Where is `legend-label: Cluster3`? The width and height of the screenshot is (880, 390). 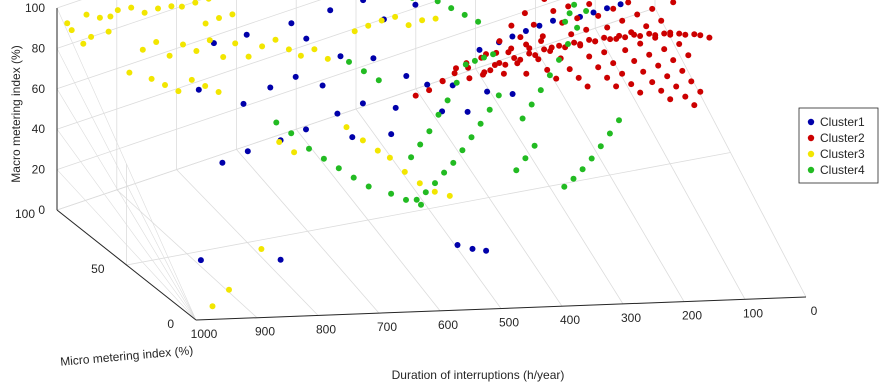 legend-label: Cluster3 is located at coordinates (842, 154).